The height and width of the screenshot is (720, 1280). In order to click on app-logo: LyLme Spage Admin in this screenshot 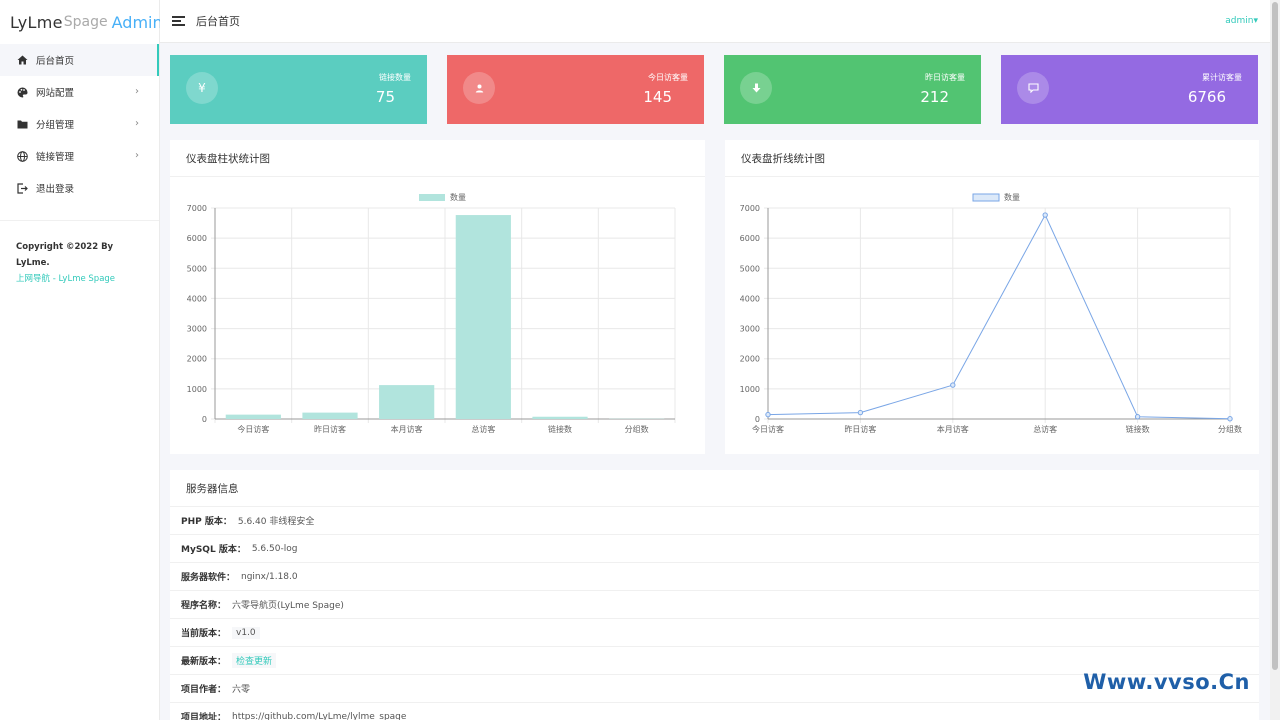, I will do `click(81, 22)`.